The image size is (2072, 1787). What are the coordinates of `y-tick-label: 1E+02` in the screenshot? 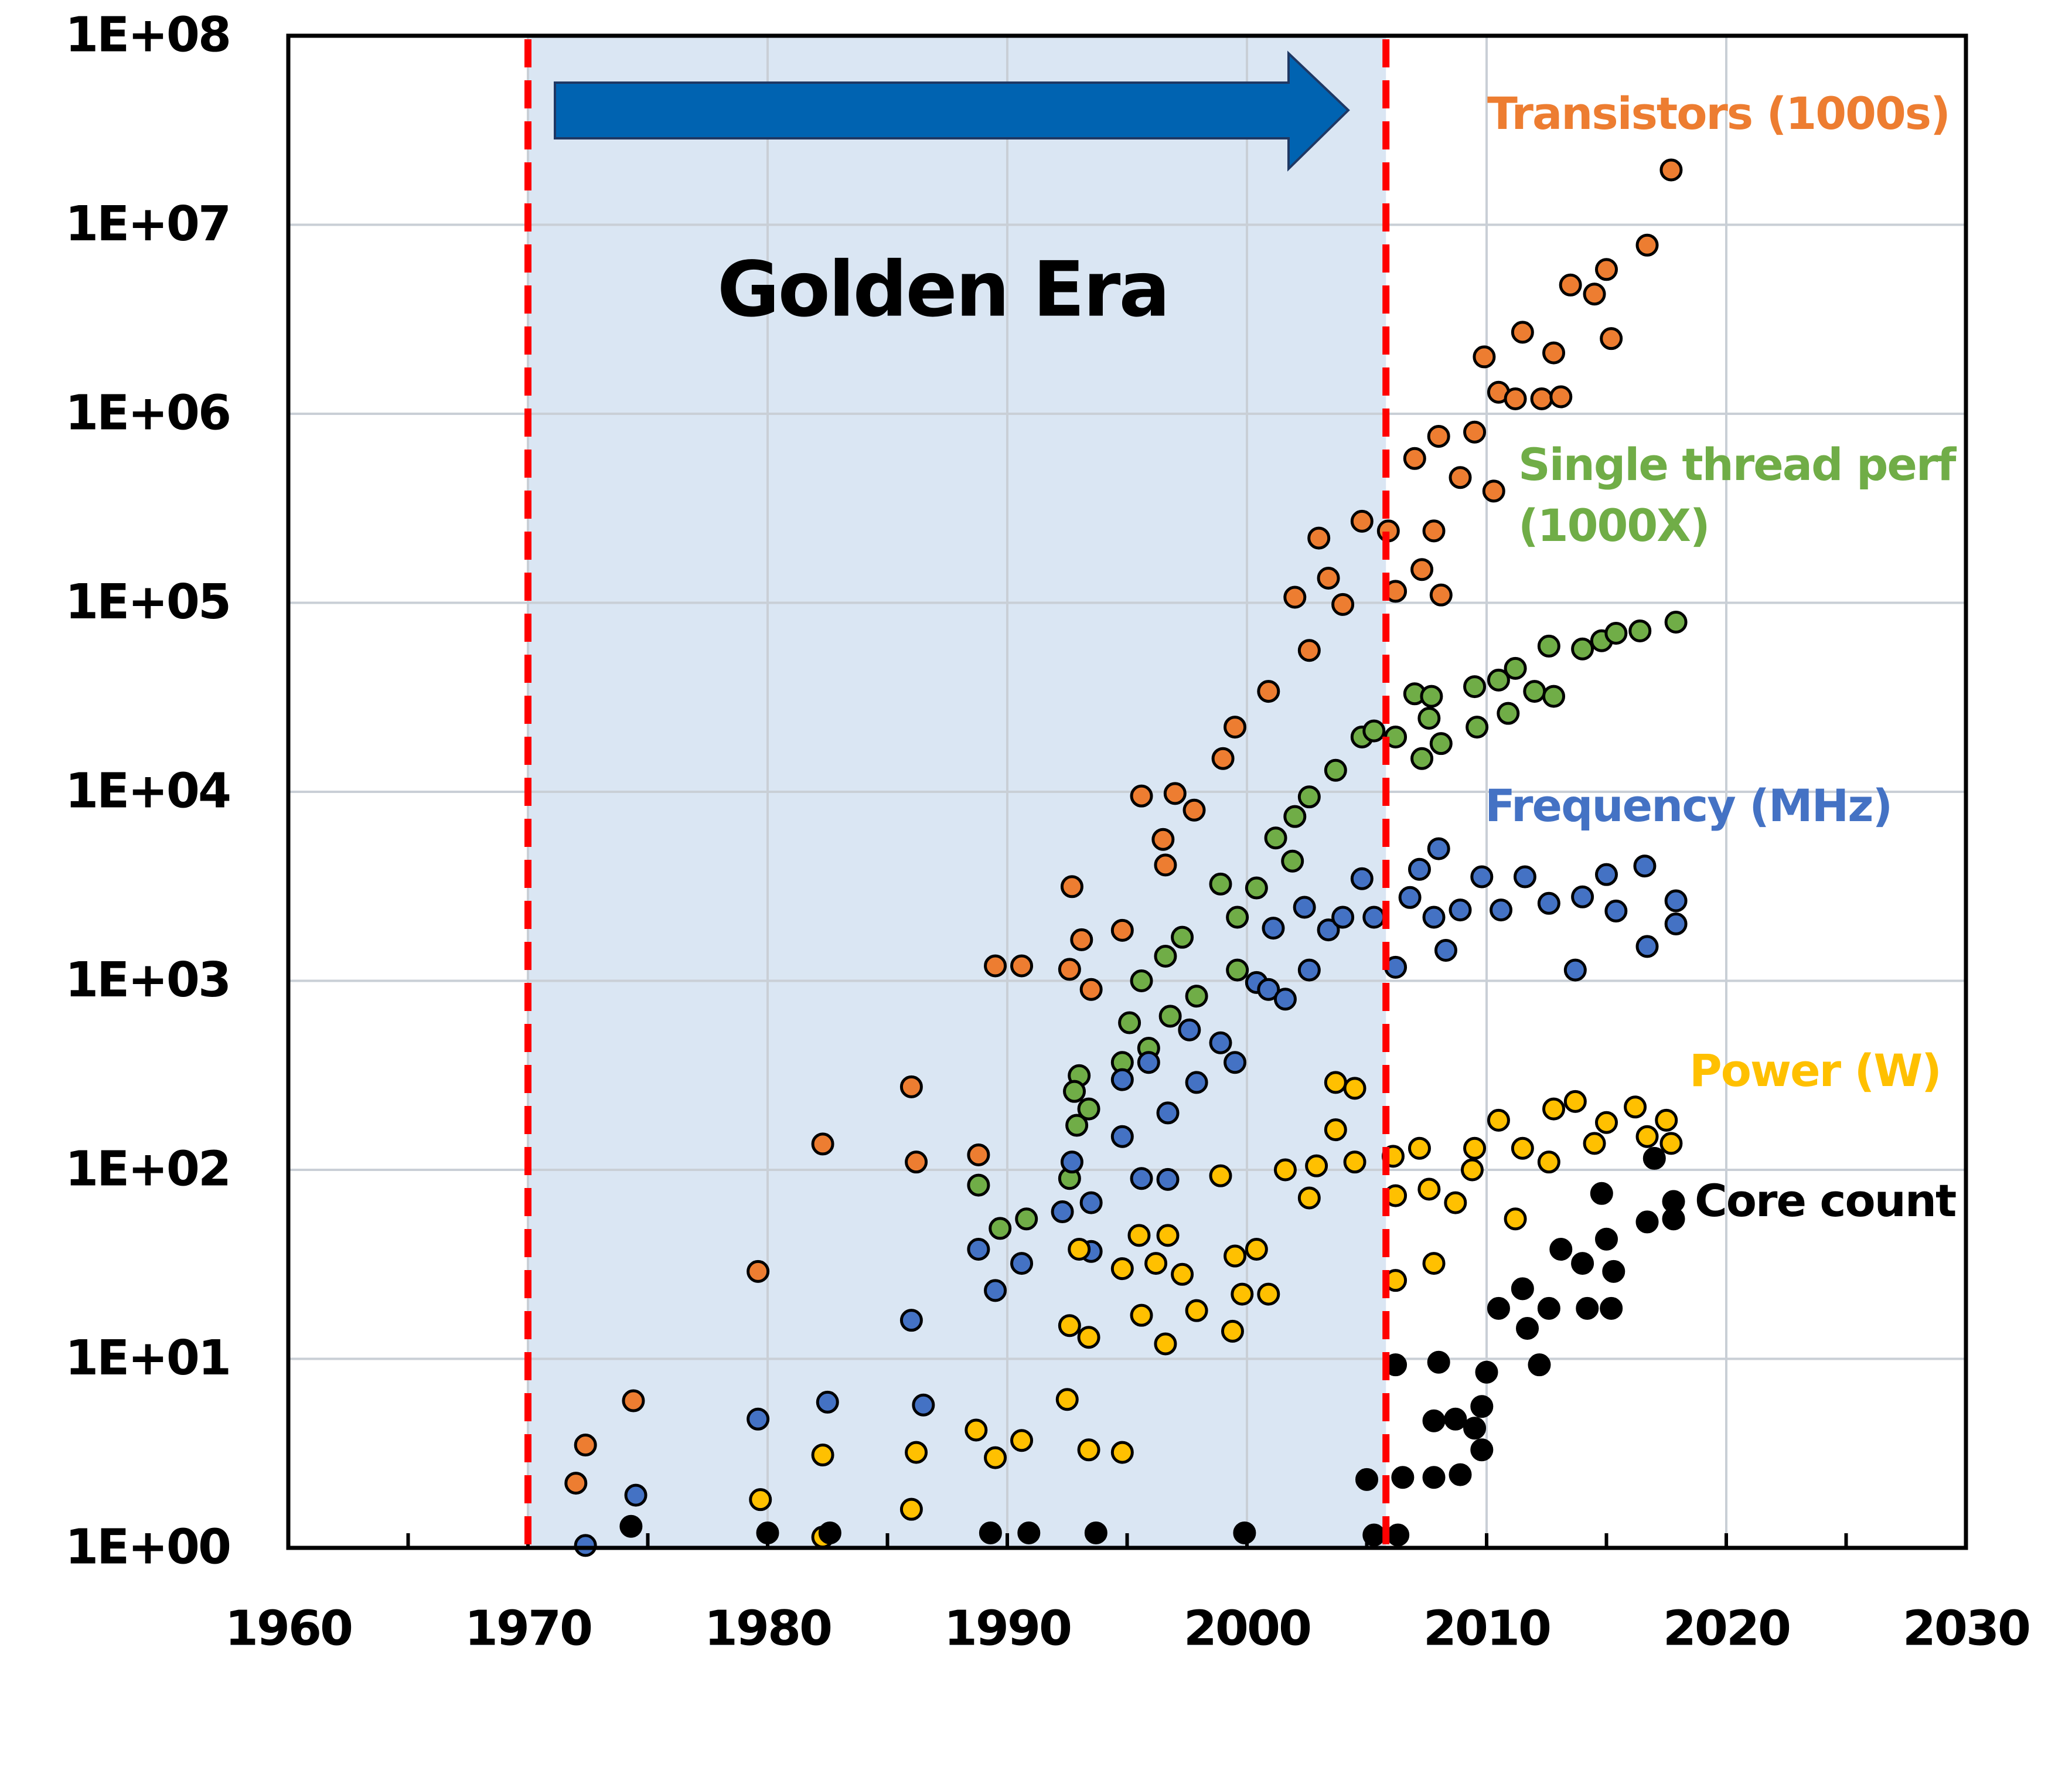 It's located at (147, 1169).